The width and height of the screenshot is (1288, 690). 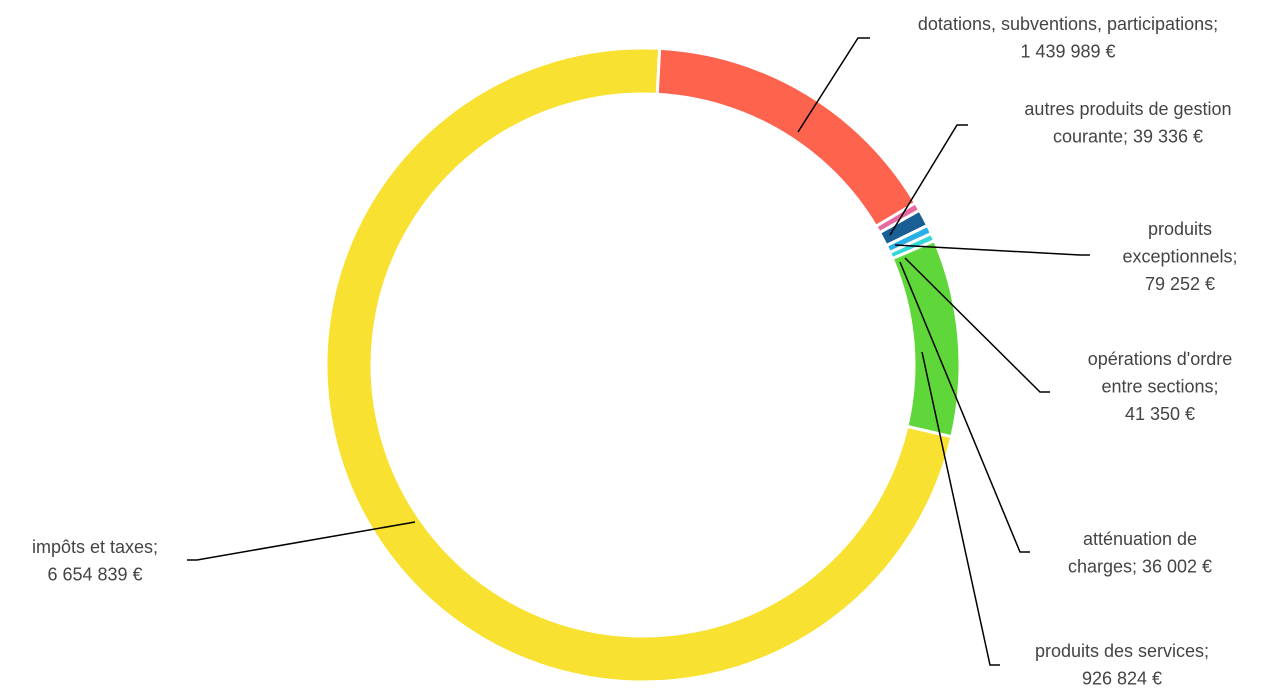 I want to click on slice-label: 79 252 €, so click(x=1180, y=284).